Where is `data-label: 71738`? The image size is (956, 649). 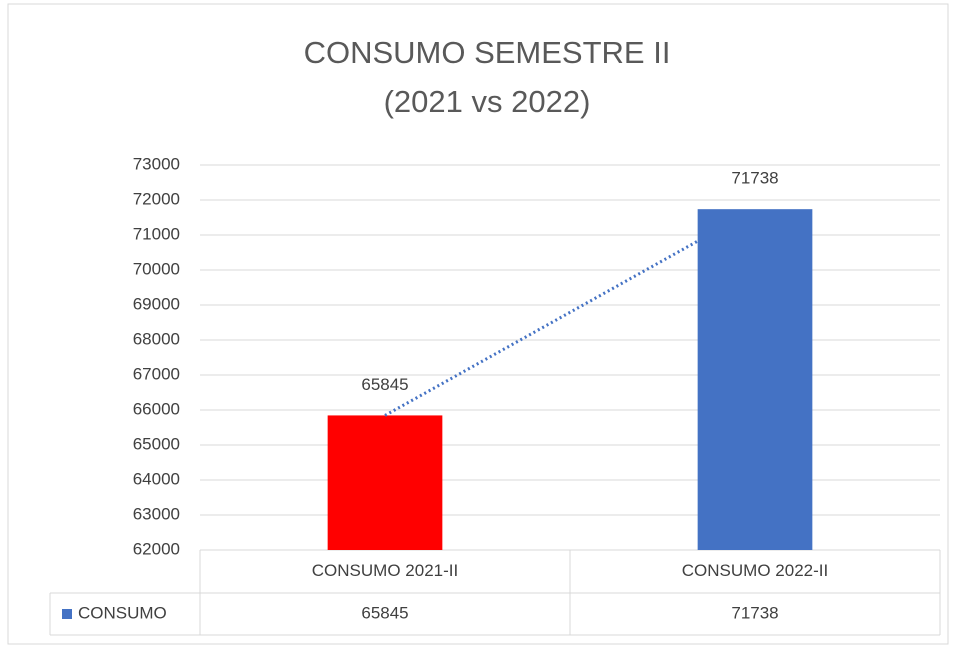 data-label: 71738 is located at coordinates (754, 178).